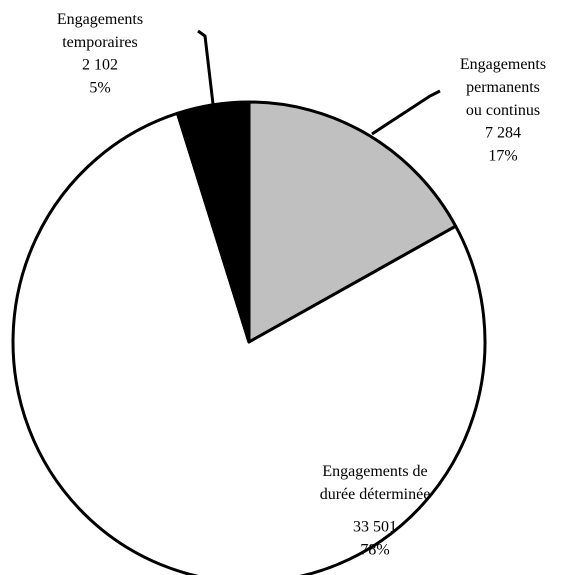 The image size is (568, 575). Describe the element at coordinates (100, 31) in the screenshot. I see `slice-label: Engagements temporaires` at that location.